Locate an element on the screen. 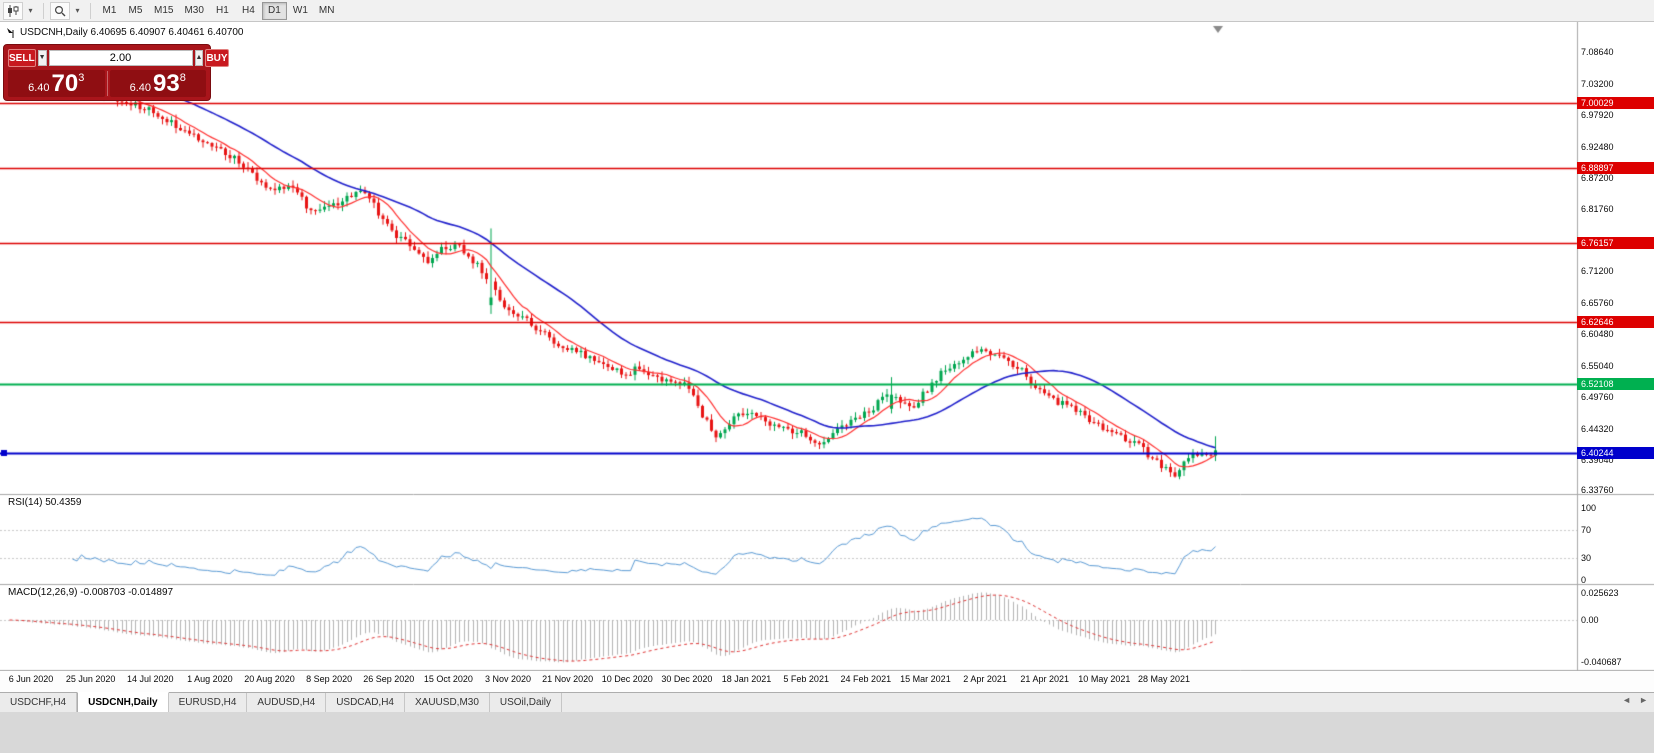 The image size is (1654, 753). date-axis-label: 28 May 2021 is located at coordinates (1163, 679).